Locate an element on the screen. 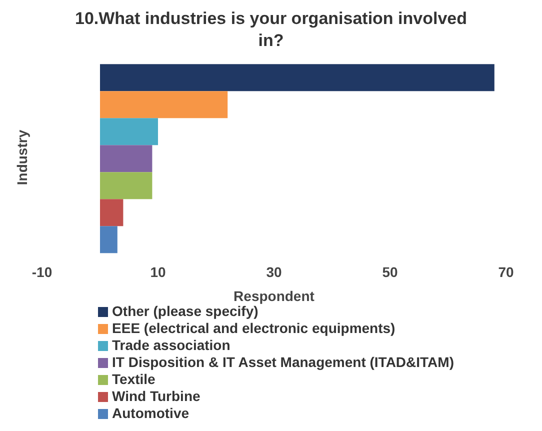 The image size is (542, 431). x-tick-label: 10 is located at coordinates (158, 272).